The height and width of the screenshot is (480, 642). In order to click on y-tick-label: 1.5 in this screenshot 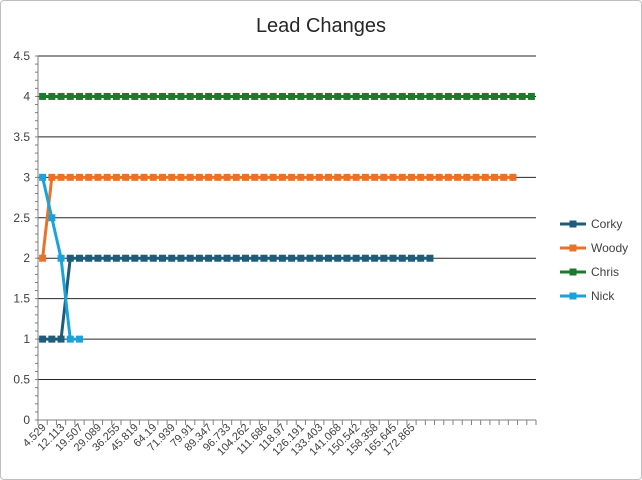, I will do `click(21, 299)`.